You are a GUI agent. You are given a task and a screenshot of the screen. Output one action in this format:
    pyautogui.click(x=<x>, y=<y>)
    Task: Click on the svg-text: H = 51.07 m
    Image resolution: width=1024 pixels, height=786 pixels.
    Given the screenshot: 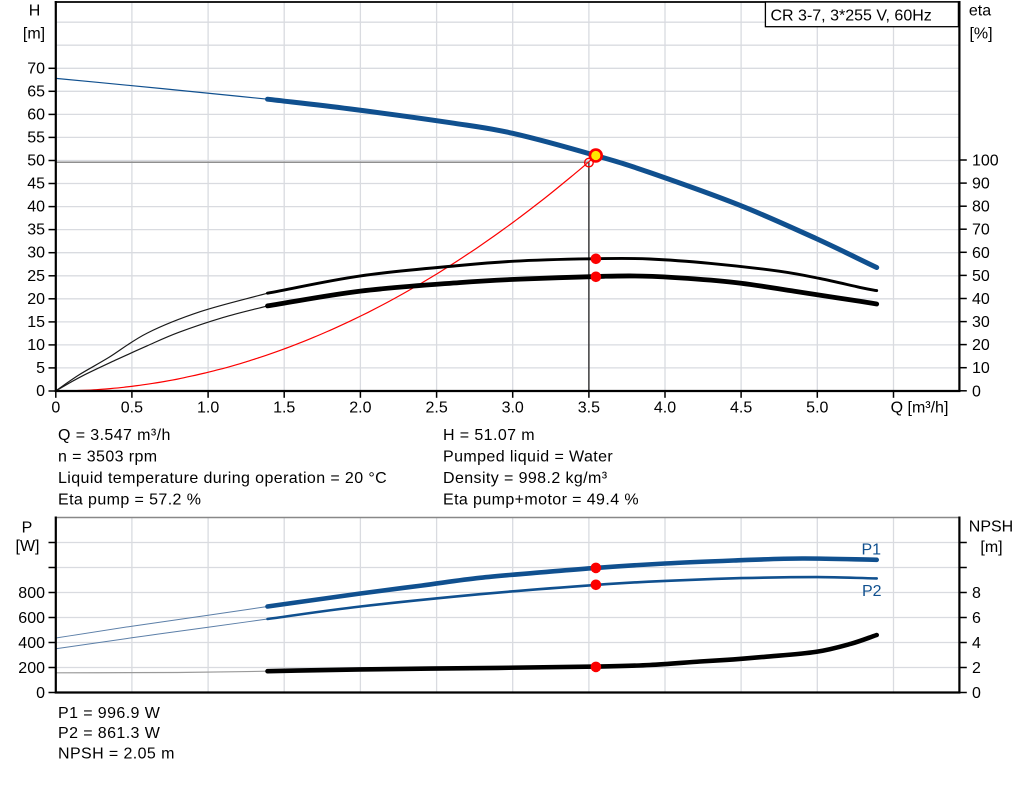 What is the action you would take?
    pyautogui.click(x=489, y=435)
    